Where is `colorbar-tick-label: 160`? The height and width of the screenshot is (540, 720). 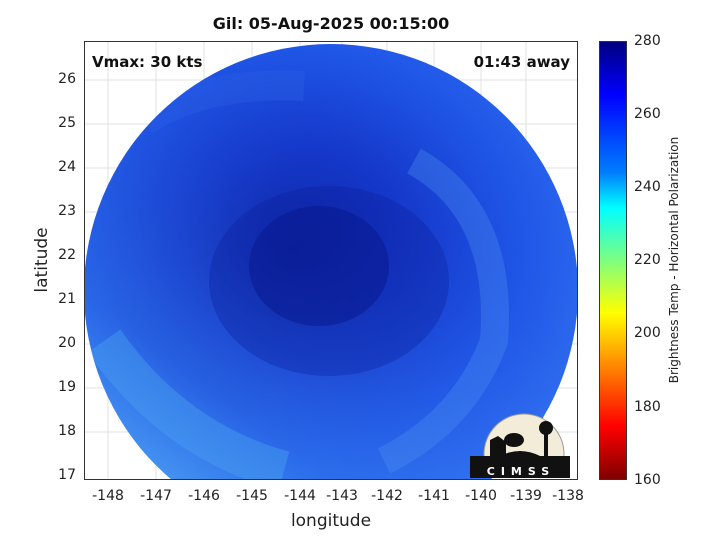 colorbar-tick-label: 160 is located at coordinates (647, 480).